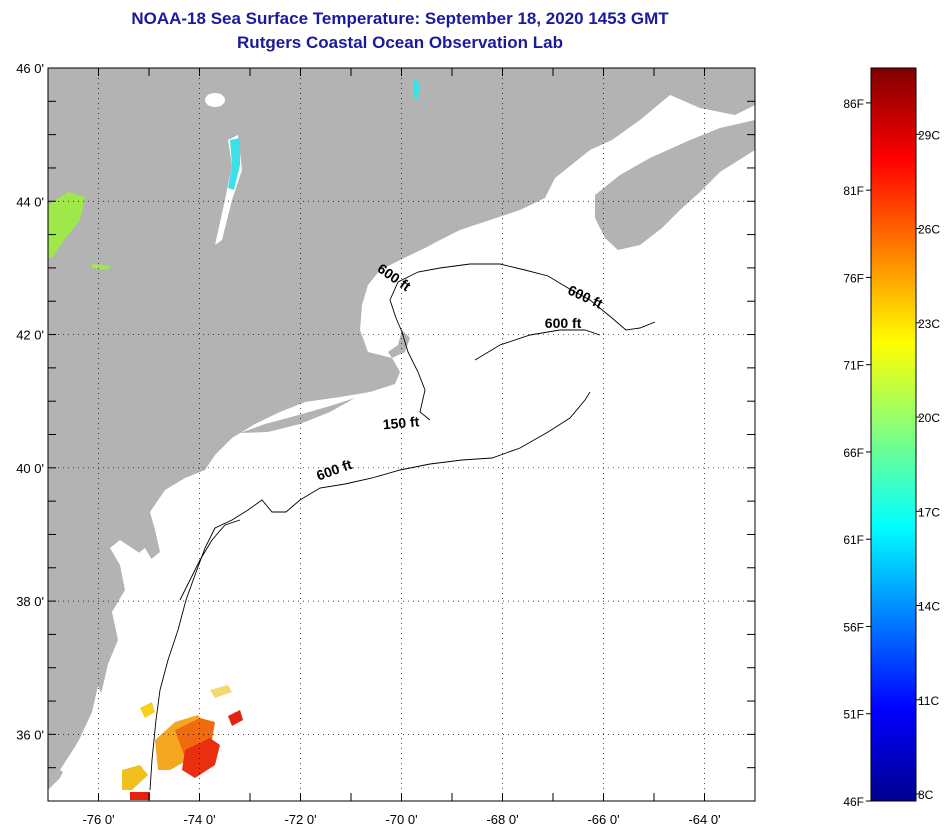 The height and width of the screenshot is (832, 944). Describe the element at coordinates (30, 734) in the screenshot. I see `y-axis-label: 36 0'` at that location.